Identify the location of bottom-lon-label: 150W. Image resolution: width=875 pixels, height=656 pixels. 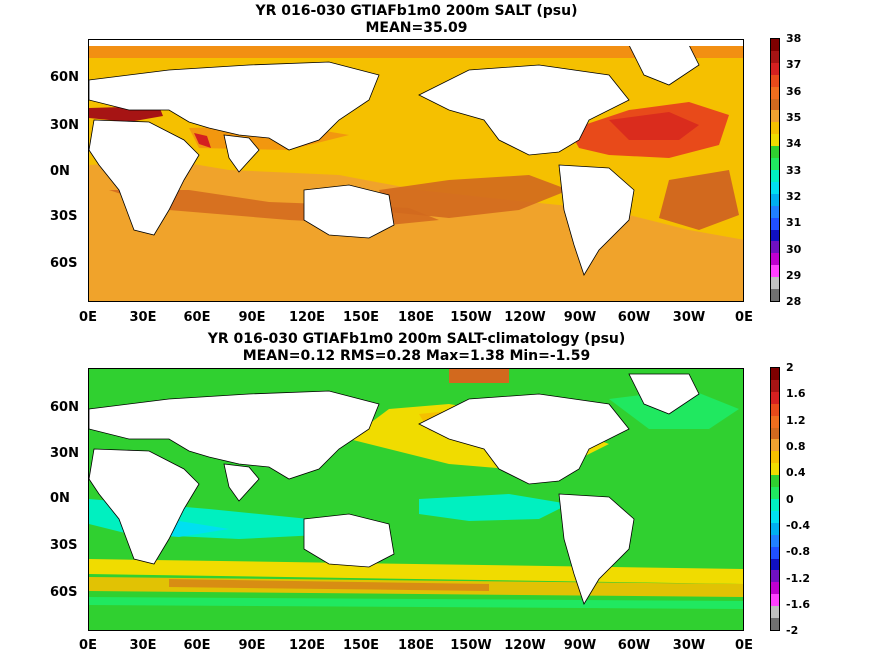
(471, 645).